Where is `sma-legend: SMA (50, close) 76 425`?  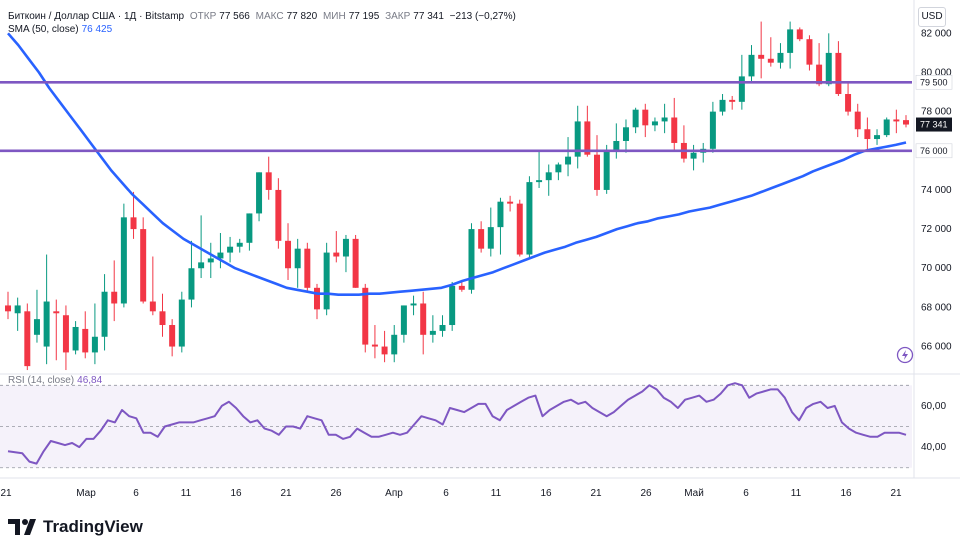
sma-legend: SMA (50, close) 76 425 is located at coordinates (61, 30).